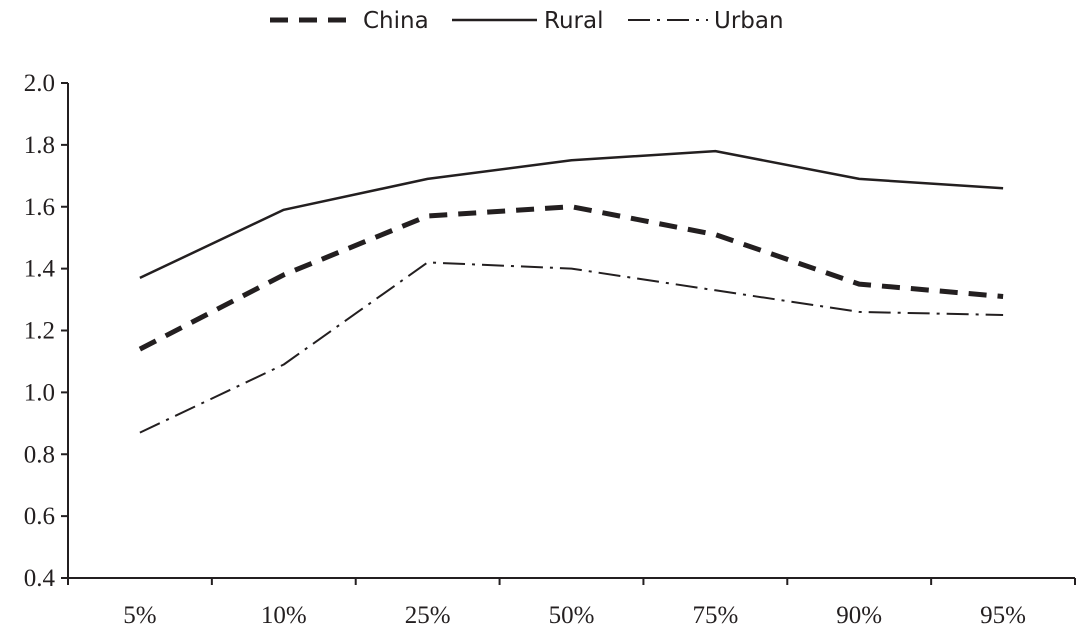 The width and height of the screenshot is (1078, 644). What do you see at coordinates (39, 454) in the screenshot?
I see `y-tick-label: 0.8` at bounding box center [39, 454].